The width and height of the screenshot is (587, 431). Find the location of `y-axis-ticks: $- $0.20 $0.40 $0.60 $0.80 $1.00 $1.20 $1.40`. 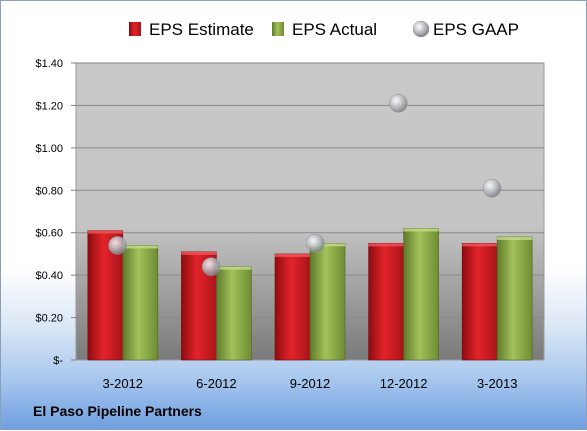

y-axis-ticks: $- $0.20 $0.40 $0.60 $0.80 $1.00 $1.20 $1.40 is located at coordinates (55, 212).